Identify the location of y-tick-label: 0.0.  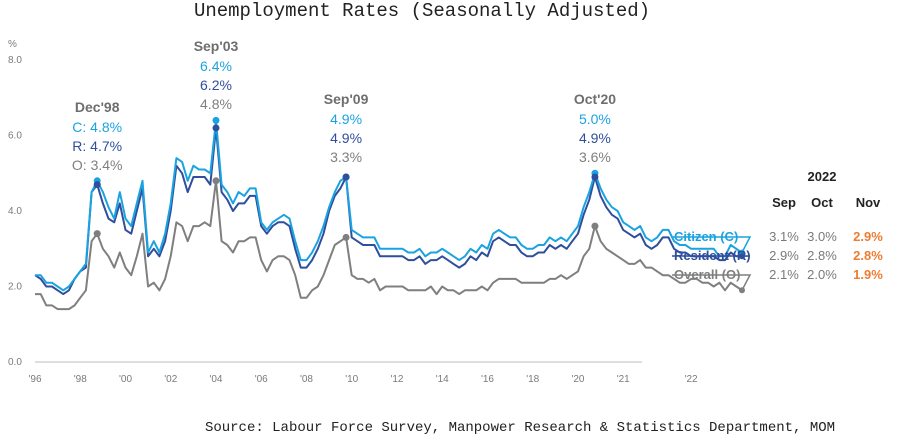
(15, 362).